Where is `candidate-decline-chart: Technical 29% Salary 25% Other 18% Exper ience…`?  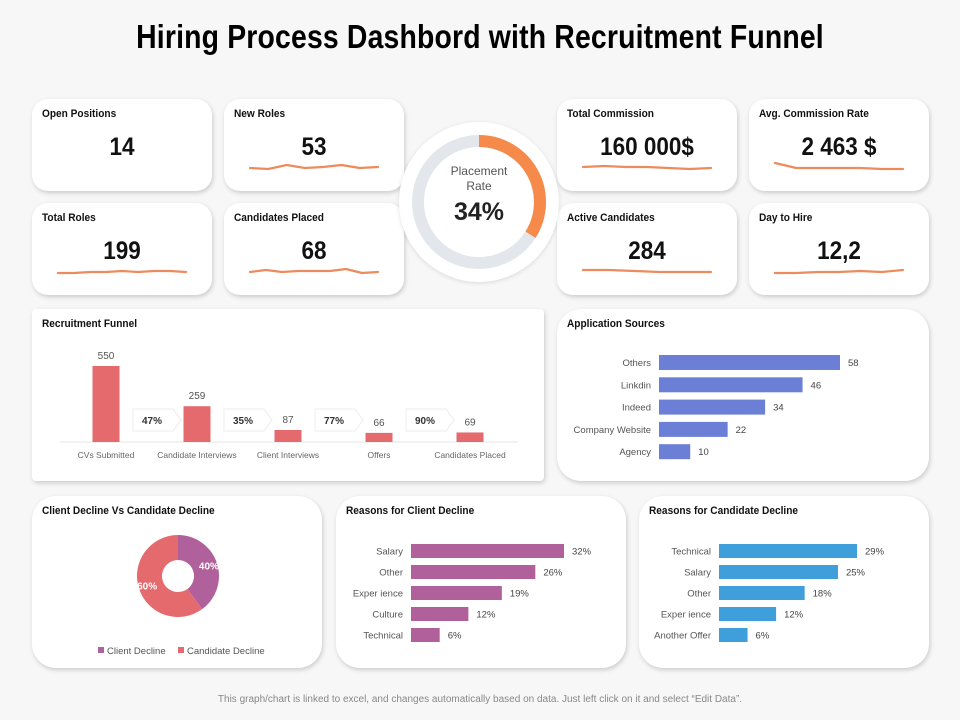
candidate-decline-chart: Technical 29% Salary 25% Other 18% Exper ience… is located at coordinates (769, 593).